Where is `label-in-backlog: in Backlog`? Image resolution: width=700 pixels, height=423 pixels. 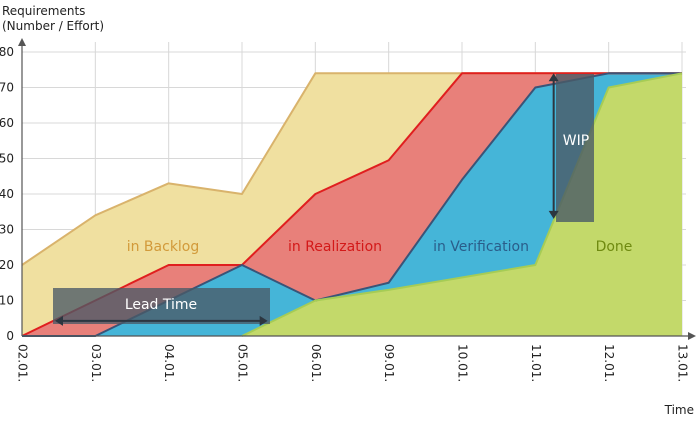
label-in-backlog: in Backlog is located at coordinates (163, 247).